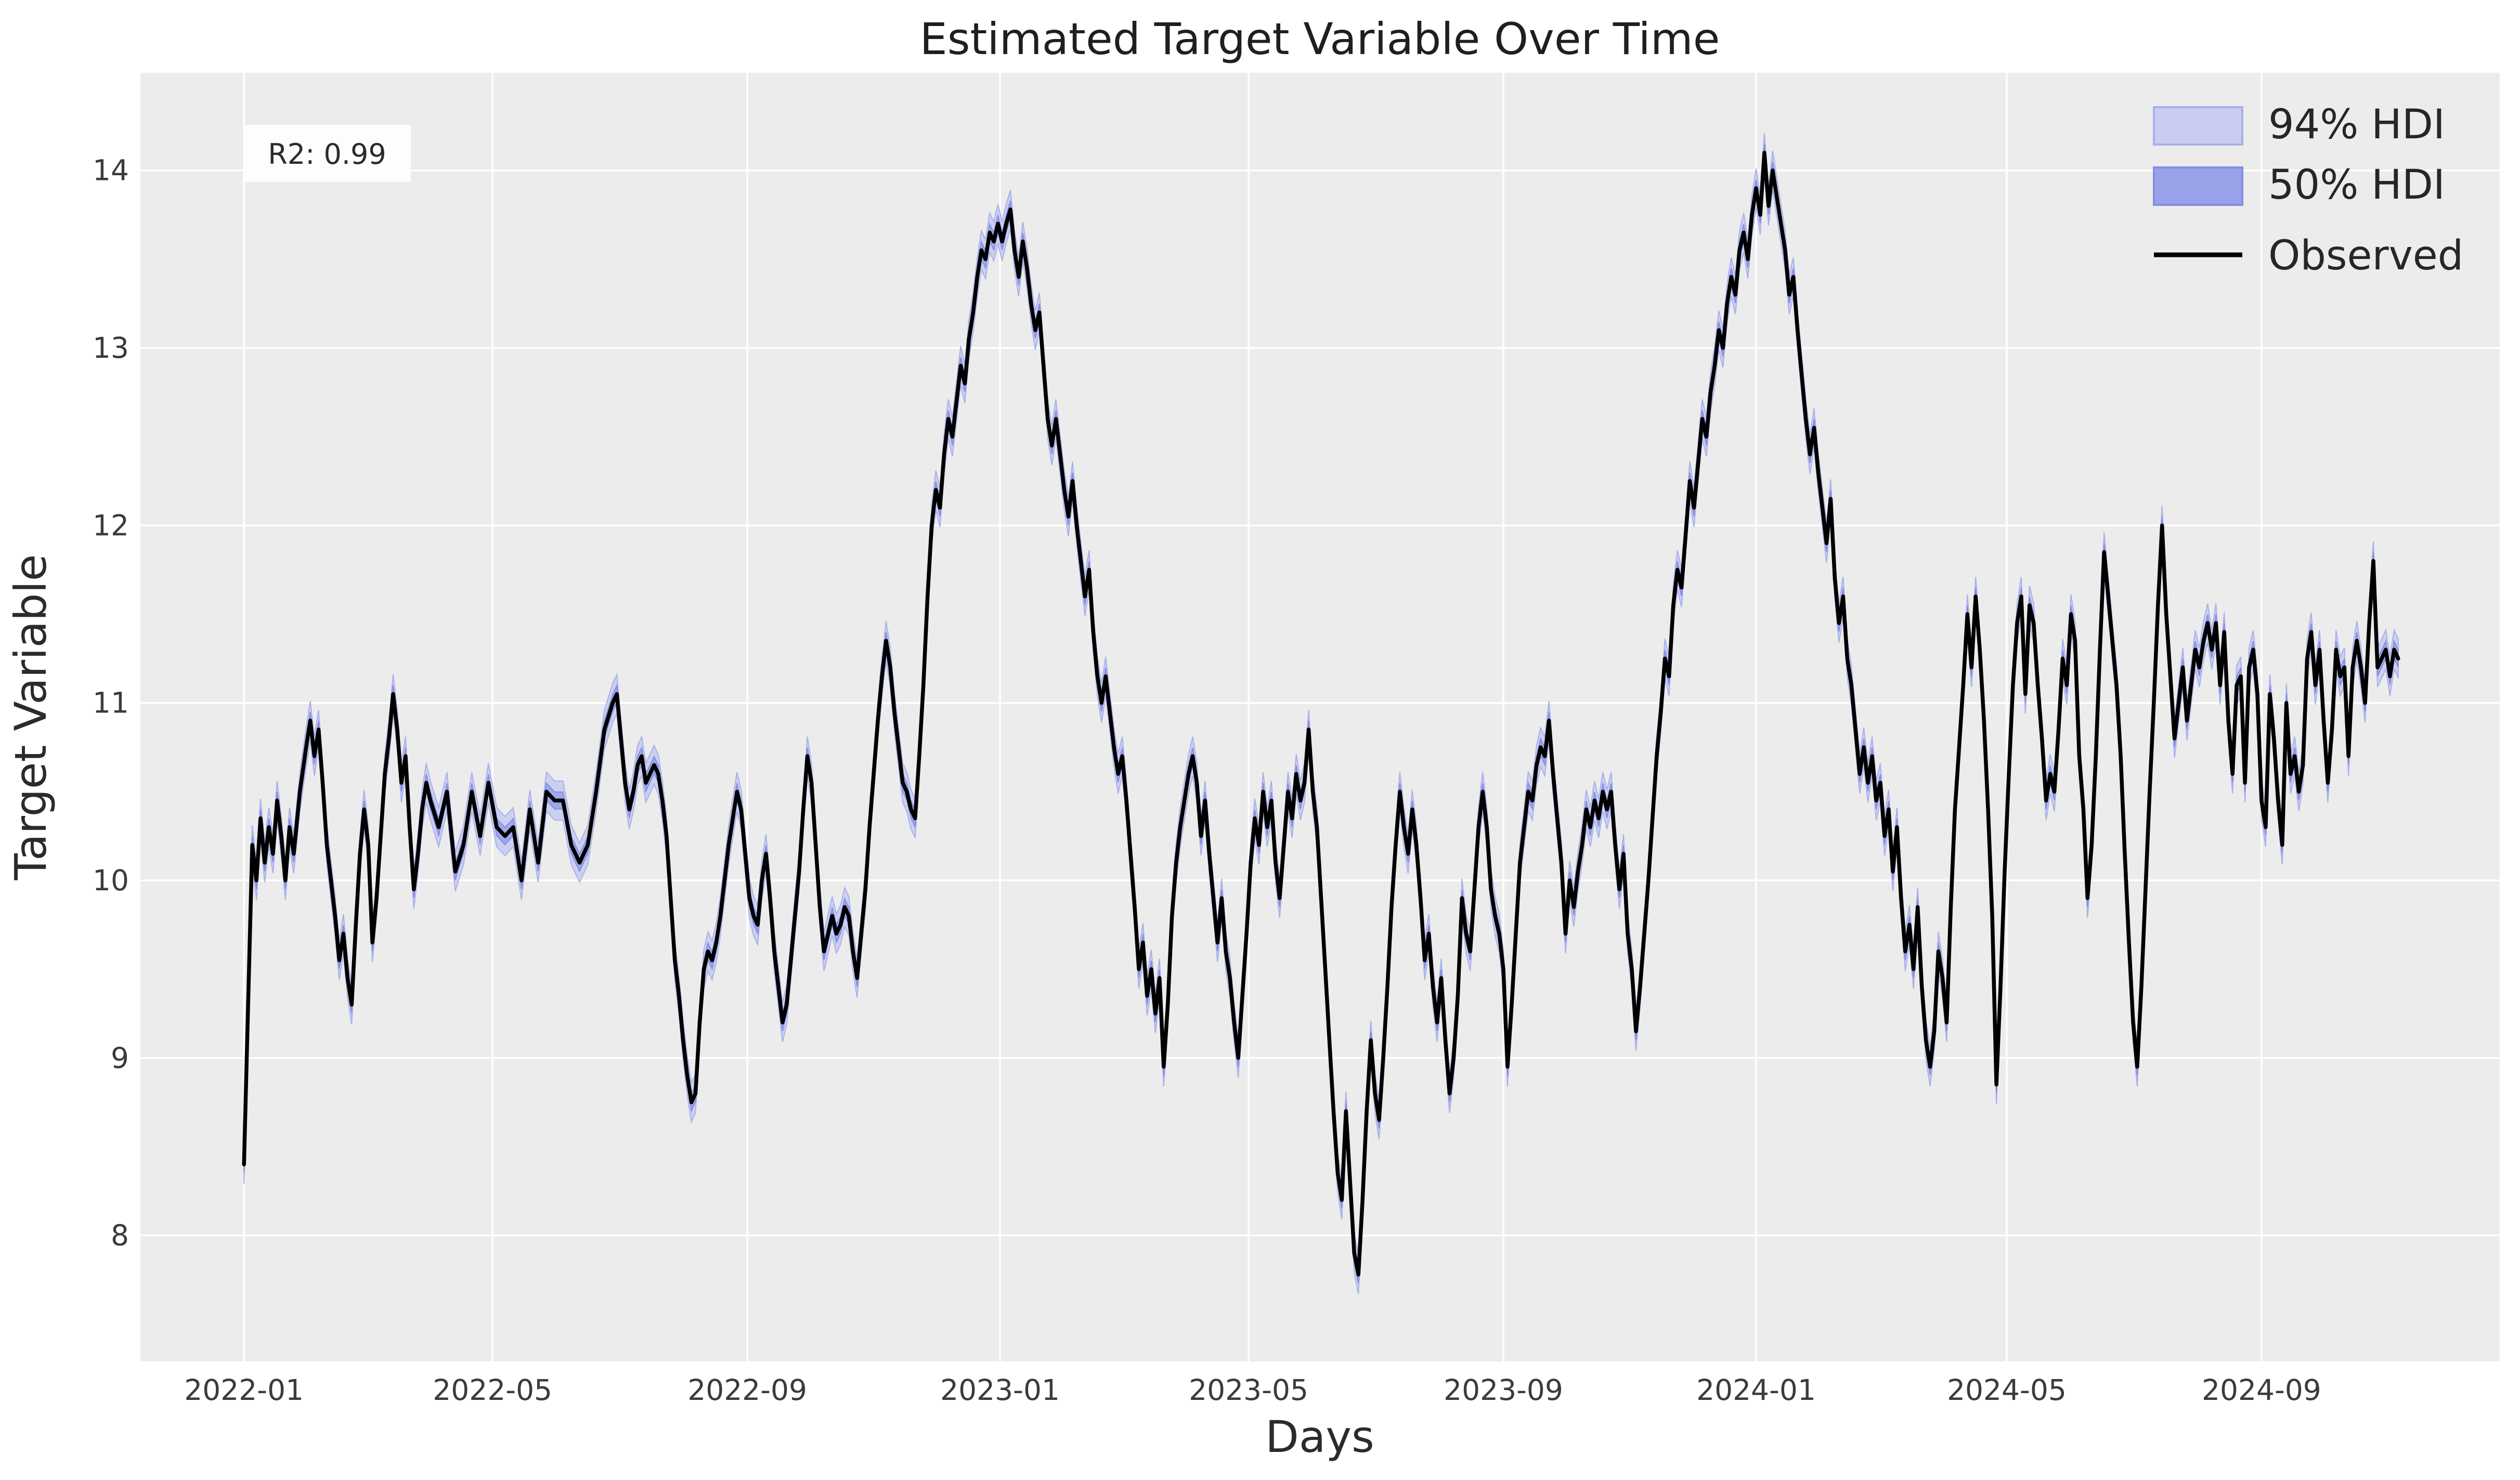 The width and height of the screenshot is (2520, 1480). Describe the element at coordinates (120, 1057) in the screenshot. I see `y-tick-label: 9` at that location.